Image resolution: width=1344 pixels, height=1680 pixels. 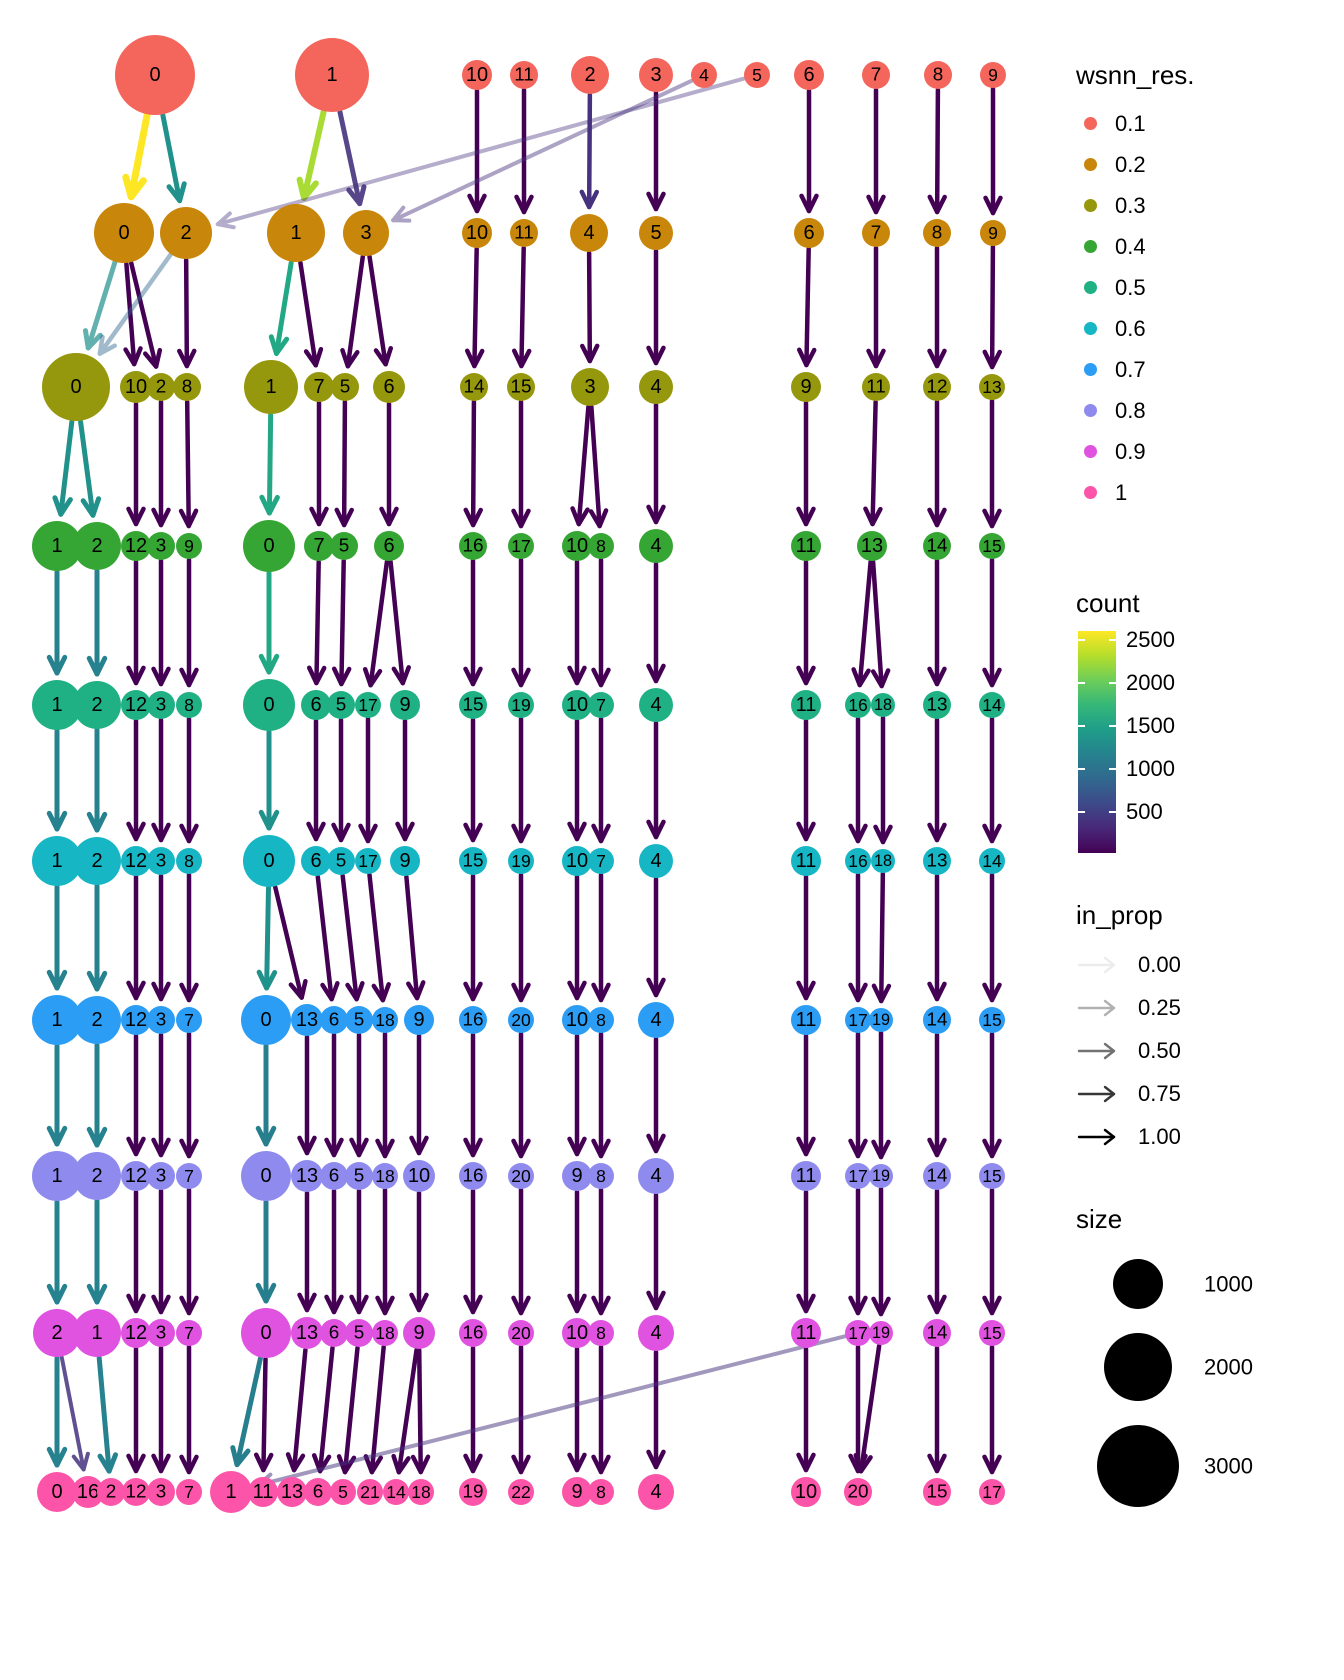 What do you see at coordinates (88, 1492) in the screenshot?
I see `cluster-node-label: 16` at bounding box center [88, 1492].